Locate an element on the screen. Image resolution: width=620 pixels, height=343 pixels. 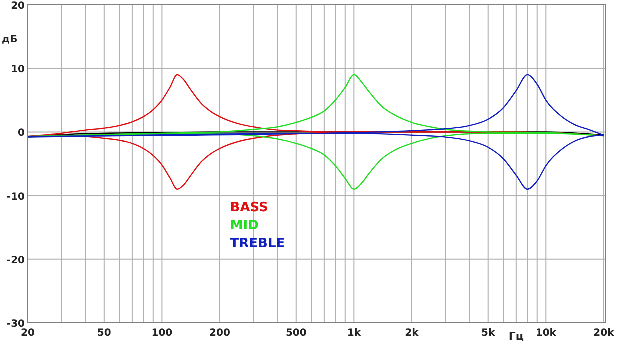
x-tick-label: 20 is located at coordinates (28, 333).